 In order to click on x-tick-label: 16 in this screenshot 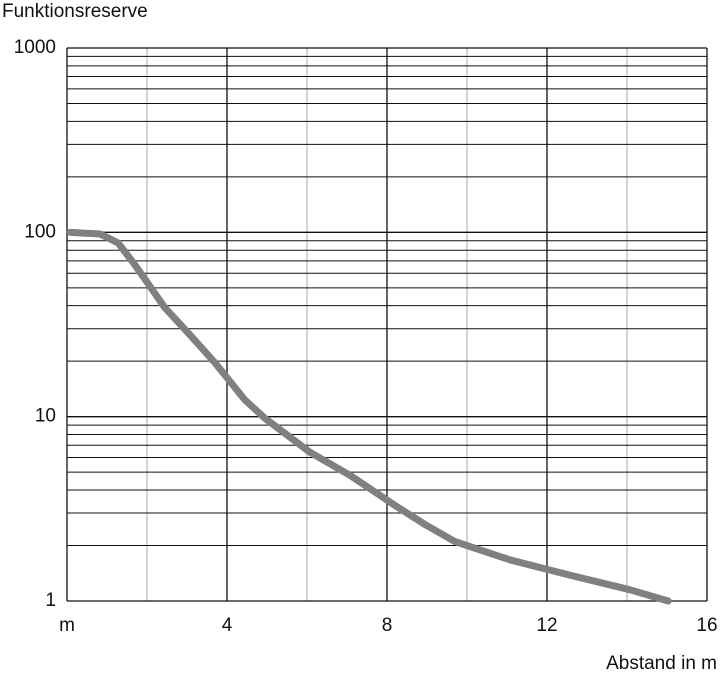, I will do `click(706, 625)`.